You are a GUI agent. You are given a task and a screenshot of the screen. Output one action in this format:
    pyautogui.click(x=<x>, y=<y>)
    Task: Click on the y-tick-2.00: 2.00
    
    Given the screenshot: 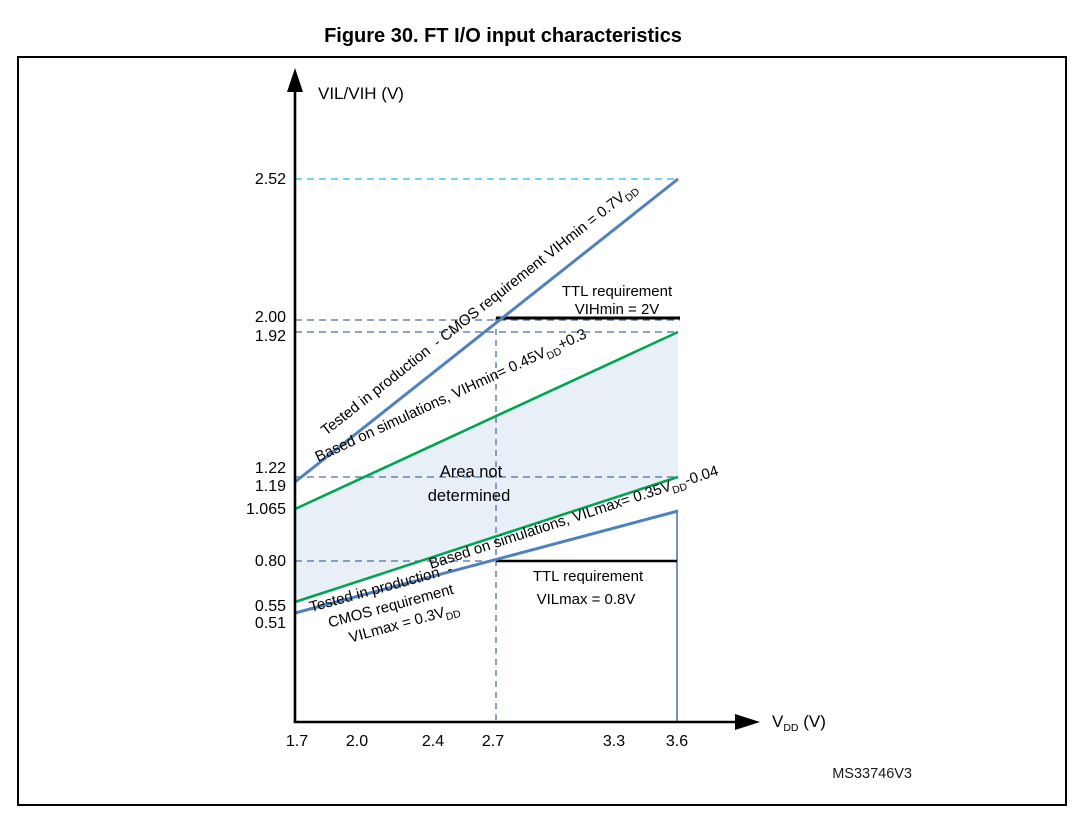 What is the action you would take?
    pyautogui.click(x=270, y=317)
    